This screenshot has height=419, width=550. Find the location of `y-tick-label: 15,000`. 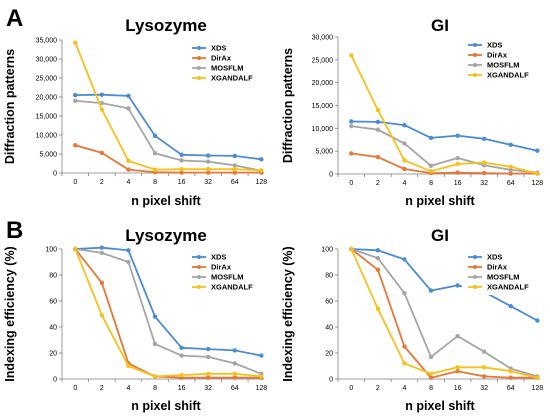

y-tick-label: 15,000 is located at coordinates (323, 106).